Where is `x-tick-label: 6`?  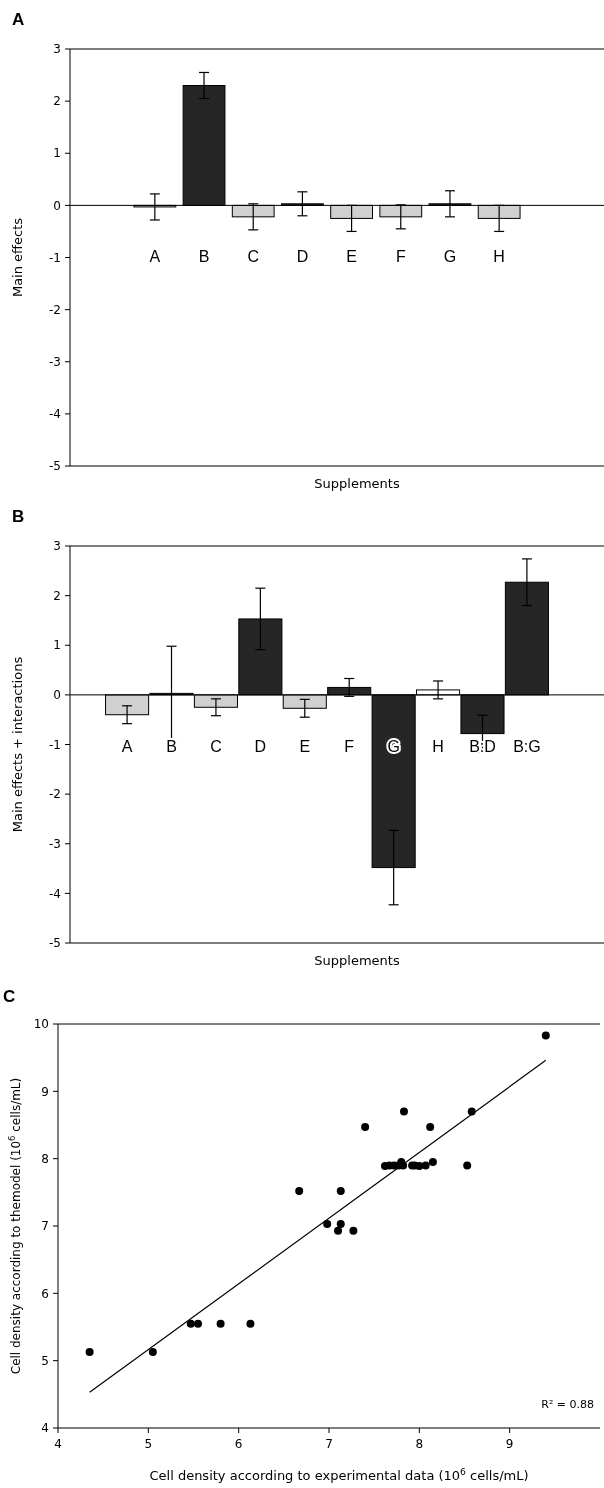
x-tick-label: 6 is located at coordinates (238, 1444).